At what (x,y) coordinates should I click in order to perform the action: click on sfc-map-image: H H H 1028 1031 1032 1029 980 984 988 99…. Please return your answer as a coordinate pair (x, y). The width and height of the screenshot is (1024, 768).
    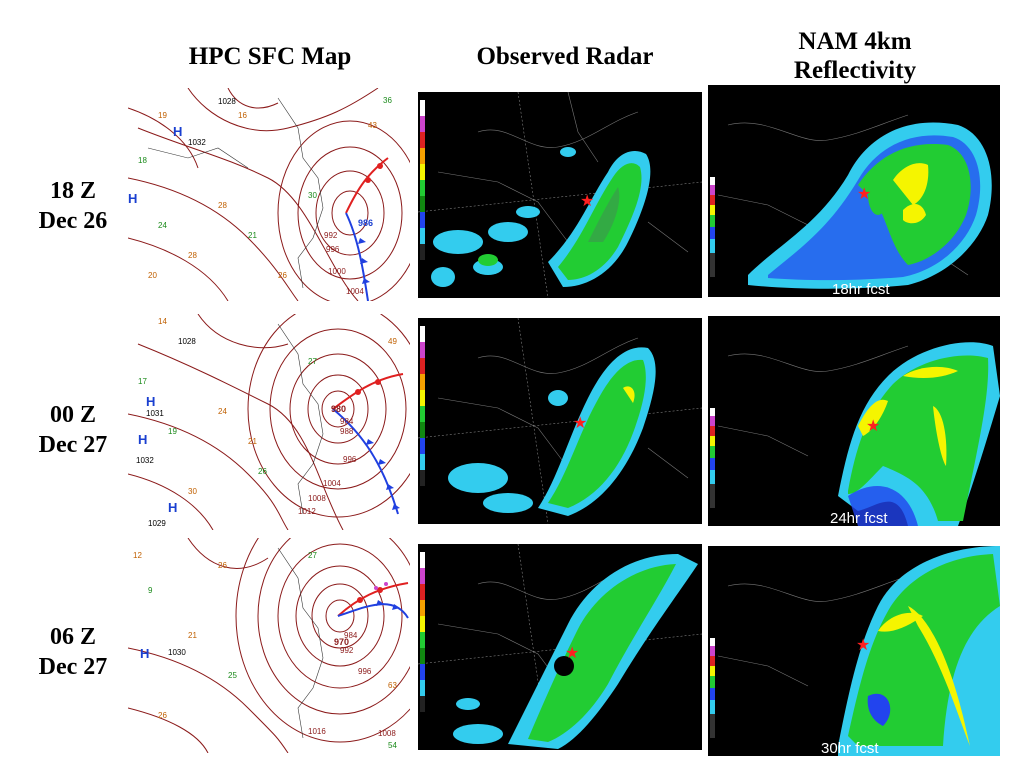
    Looking at the image, I should click on (269, 422).